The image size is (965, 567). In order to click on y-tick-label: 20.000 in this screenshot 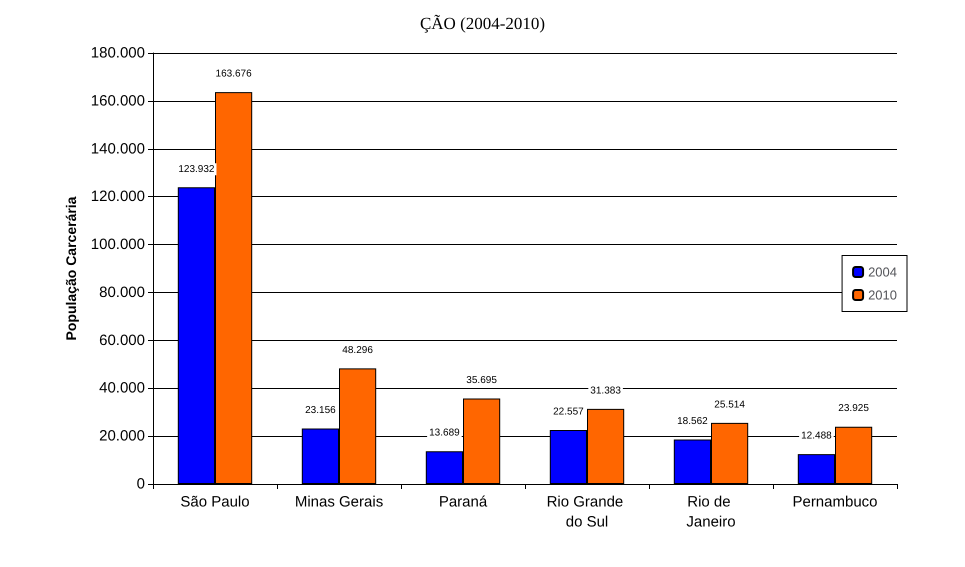, I will do `click(122, 436)`.